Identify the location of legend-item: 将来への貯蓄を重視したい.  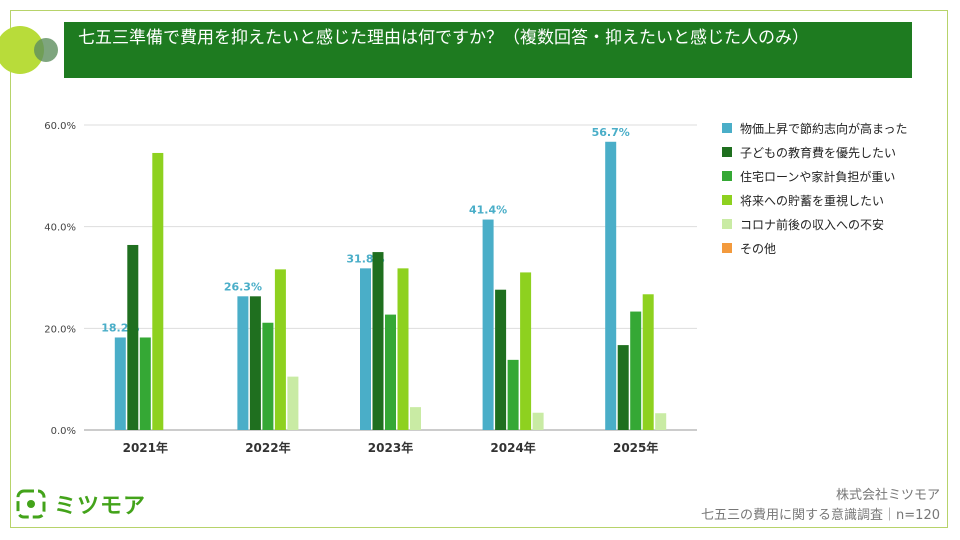
(815, 200).